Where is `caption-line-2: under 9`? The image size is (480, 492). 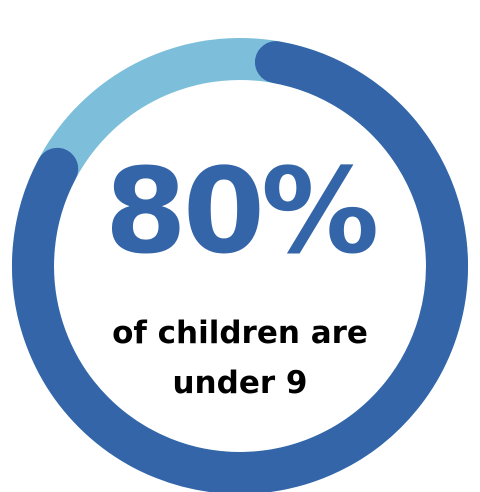 caption-line-2: under 9 is located at coordinates (240, 383).